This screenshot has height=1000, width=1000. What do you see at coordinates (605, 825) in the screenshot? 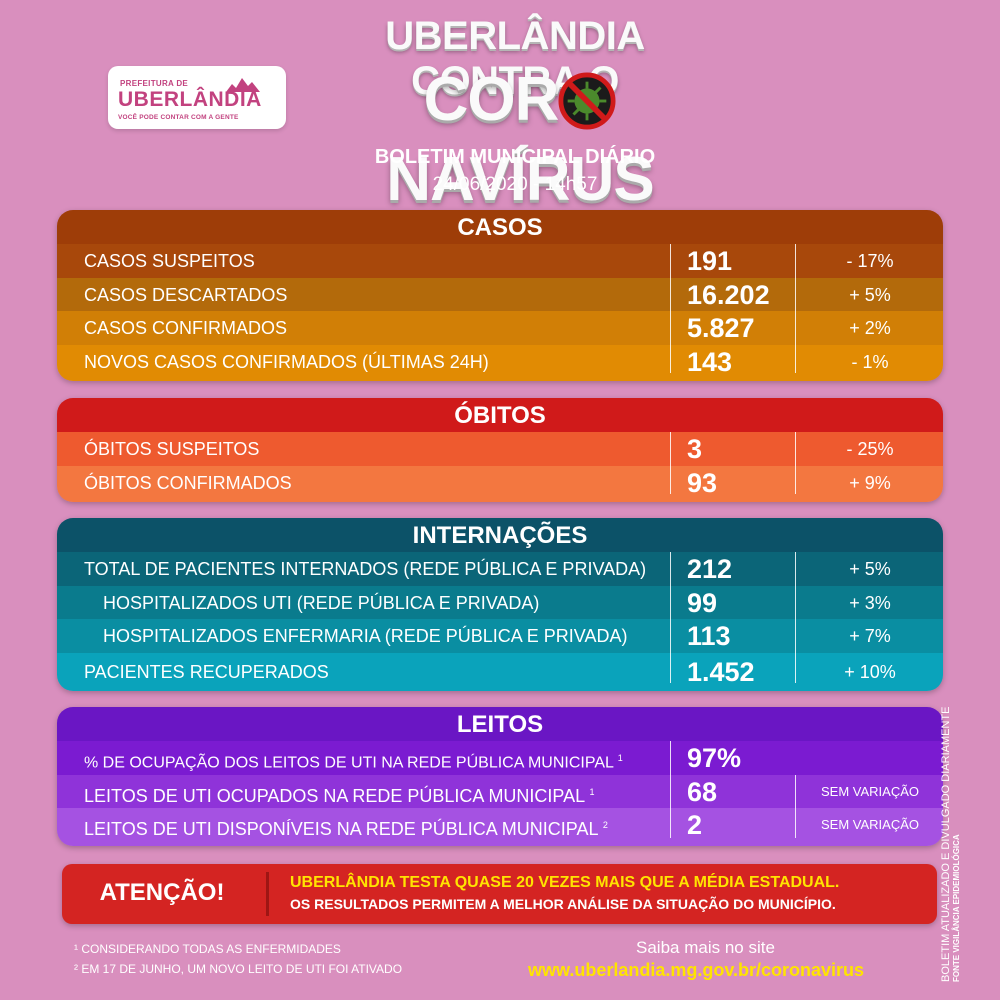
I see `footnote-ref: 2` at bounding box center [605, 825].